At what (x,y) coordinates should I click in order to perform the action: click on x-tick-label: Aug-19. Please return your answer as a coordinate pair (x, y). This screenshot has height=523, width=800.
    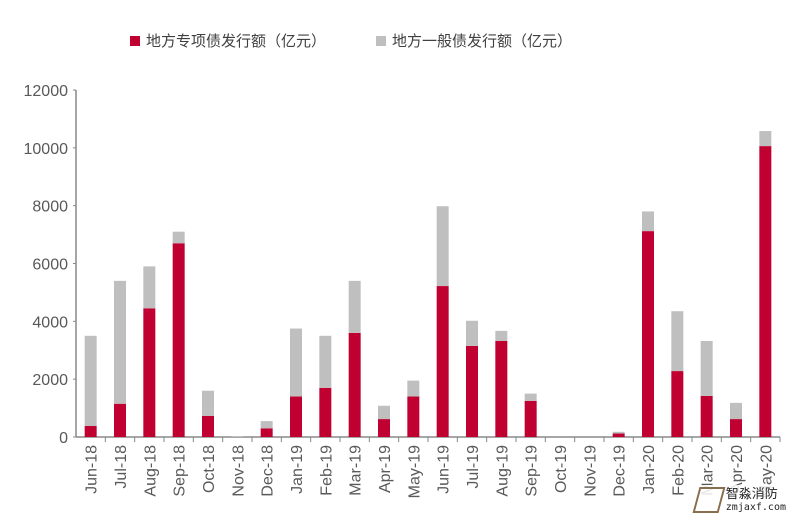
    Looking at the image, I should click on (502, 471).